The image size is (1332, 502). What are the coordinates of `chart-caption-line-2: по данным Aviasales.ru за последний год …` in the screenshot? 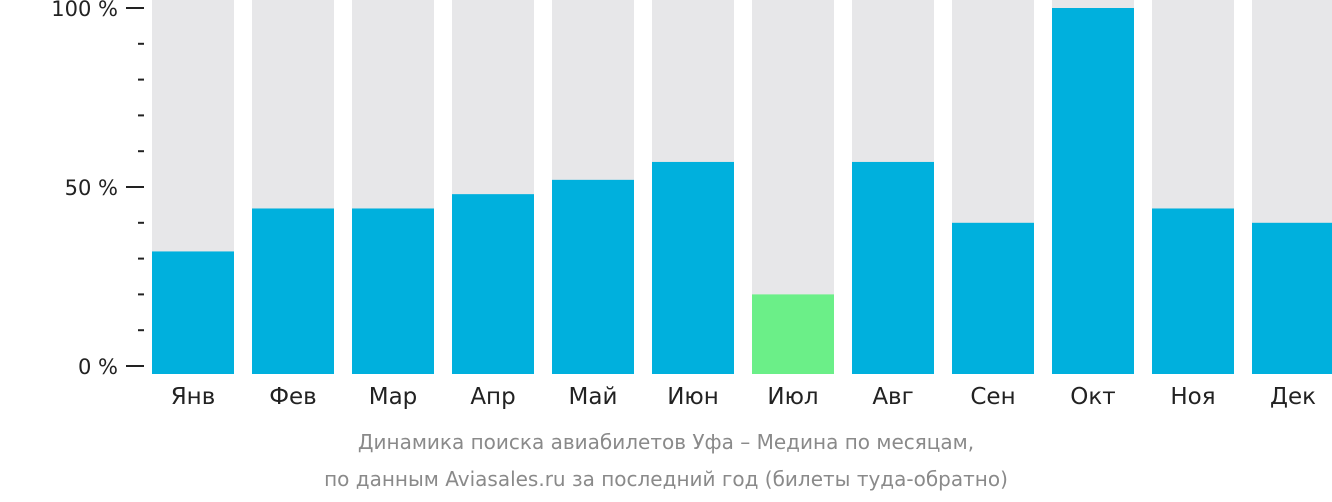 It's located at (666, 479).